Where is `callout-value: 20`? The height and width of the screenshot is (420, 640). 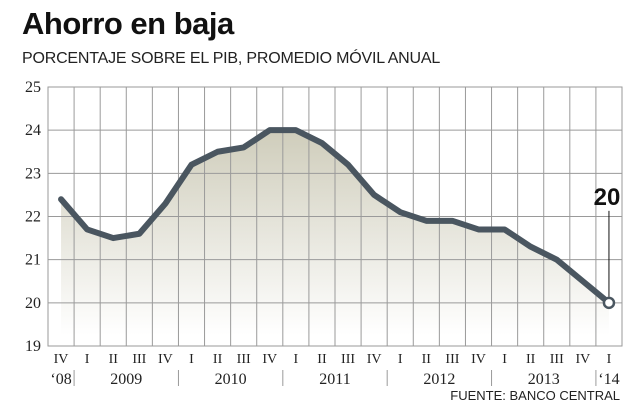 callout-value: 20 is located at coordinates (607, 197).